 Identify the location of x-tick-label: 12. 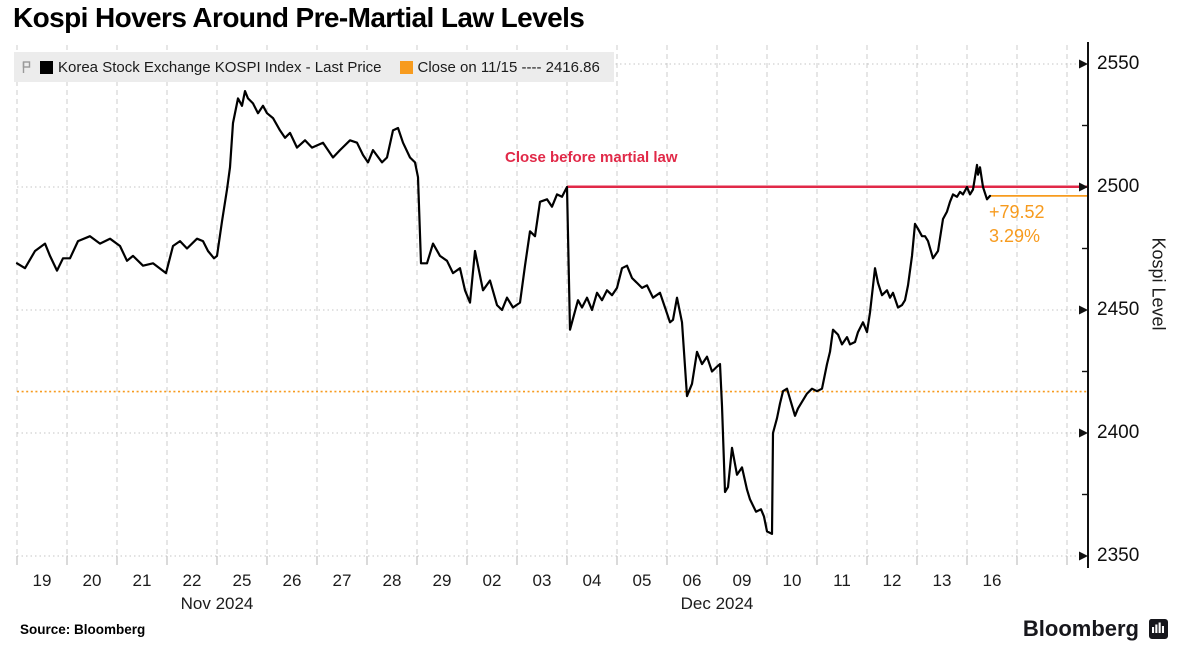
(892, 580).